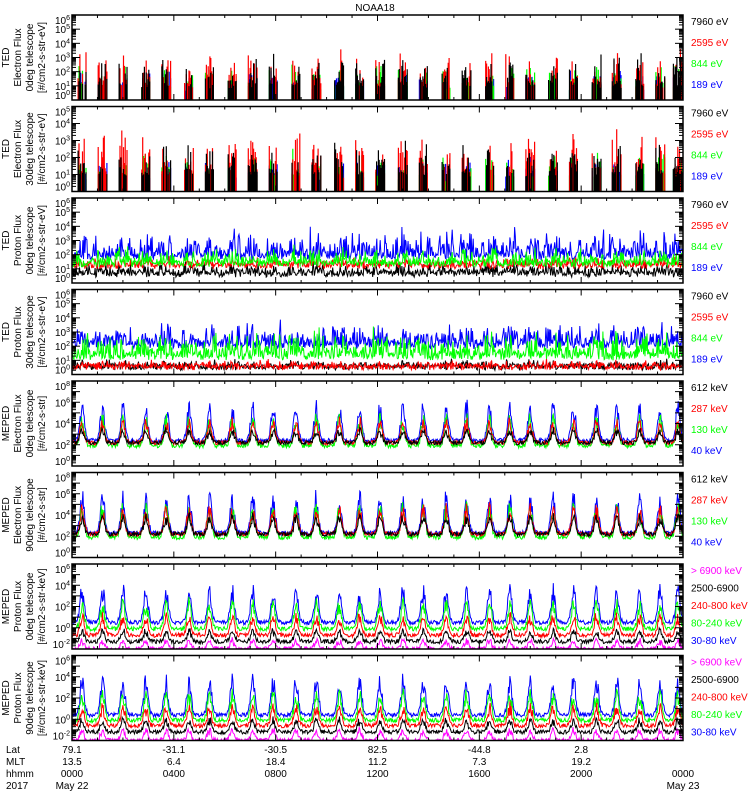 The image size is (750, 800). I want to click on x-axis-mlt-label: 11.2, so click(377, 762).